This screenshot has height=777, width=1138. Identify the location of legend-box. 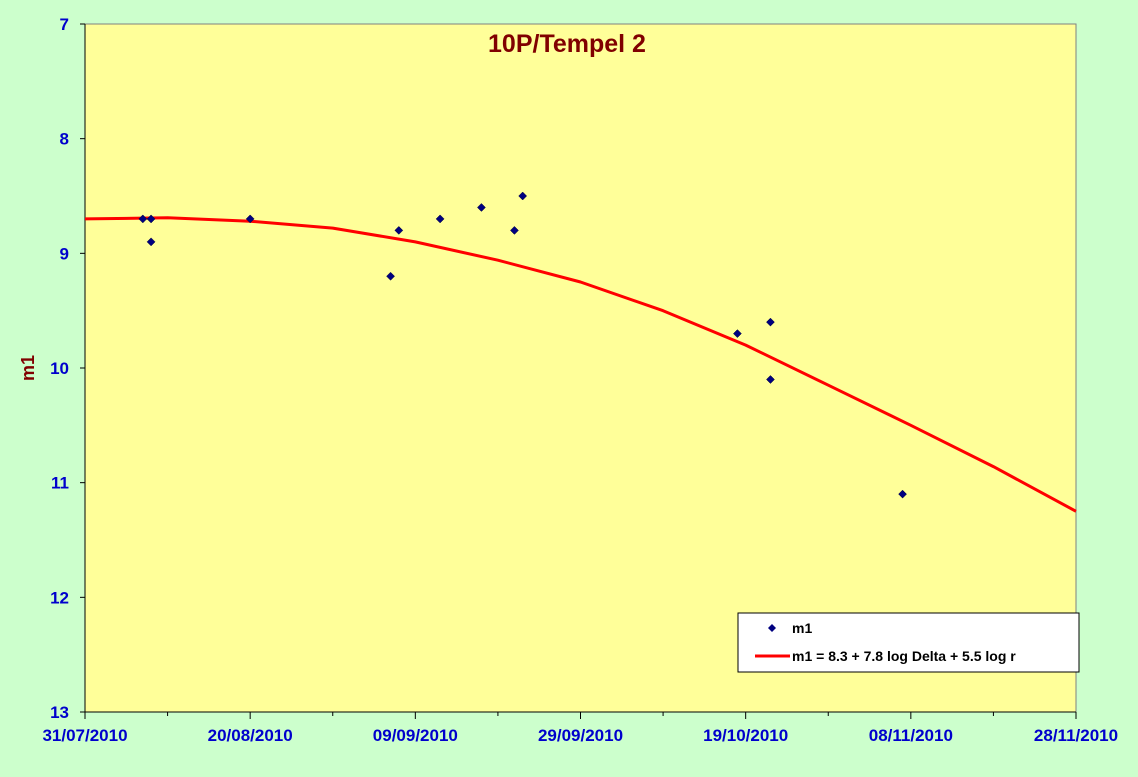
(908, 642).